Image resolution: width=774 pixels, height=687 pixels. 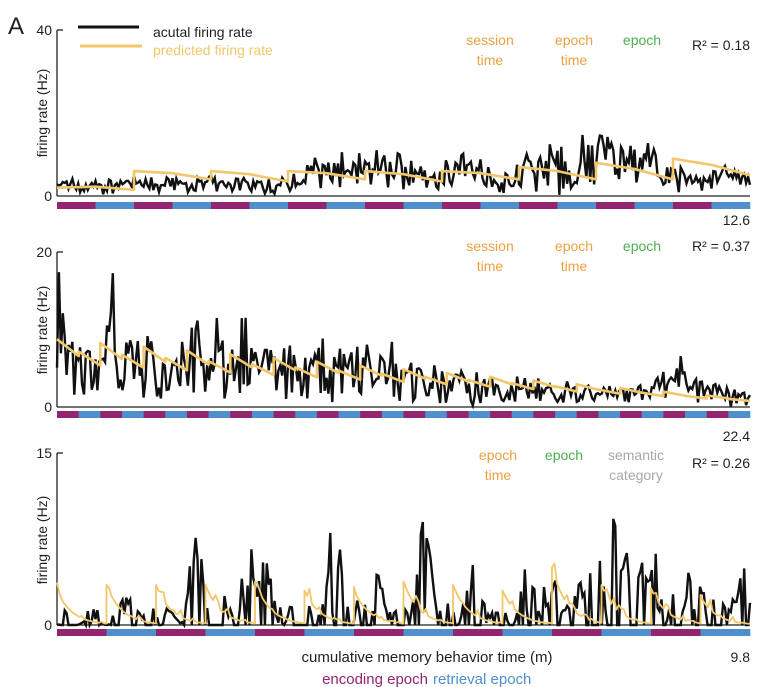 I want to click on r-squared-label: R² = 0.26, so click(x=721, y=463).